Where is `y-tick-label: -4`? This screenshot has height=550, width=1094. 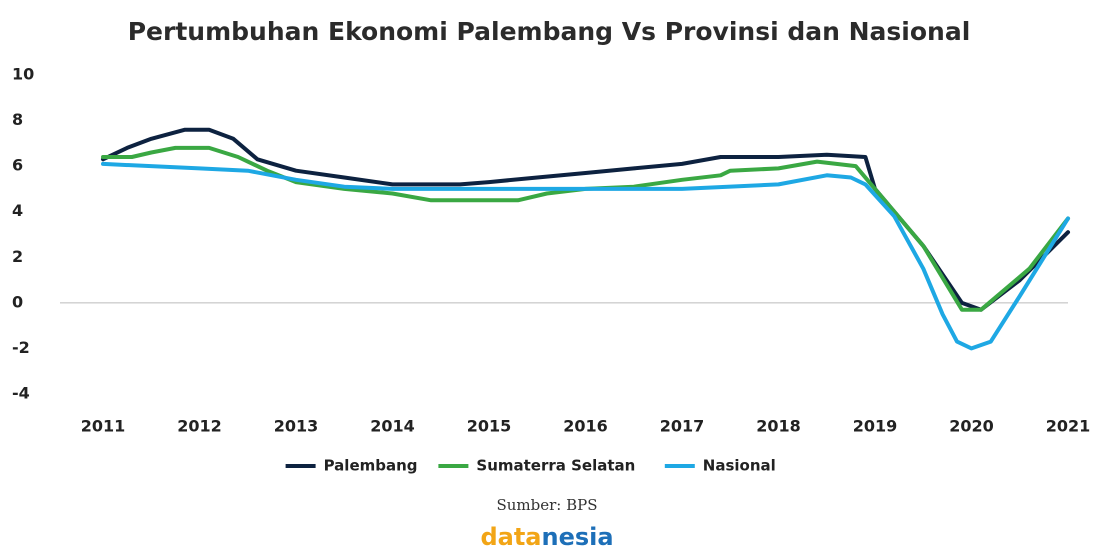
y-tick-label: -4 is located at coordinates (21, 393).